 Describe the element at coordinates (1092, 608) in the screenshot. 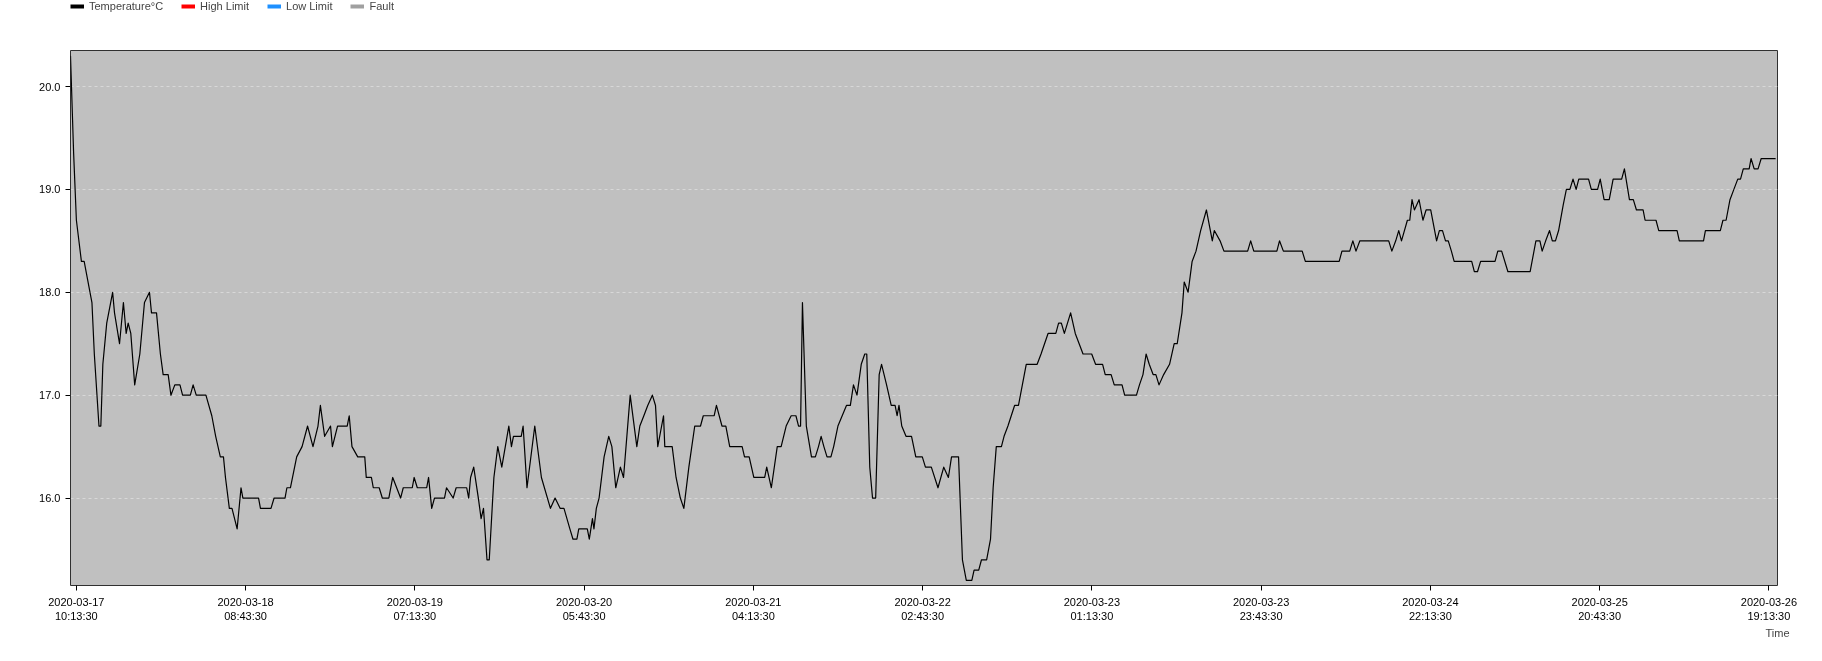

I see `x-tick-label: 2020-03-23 01:13:30` at that location.